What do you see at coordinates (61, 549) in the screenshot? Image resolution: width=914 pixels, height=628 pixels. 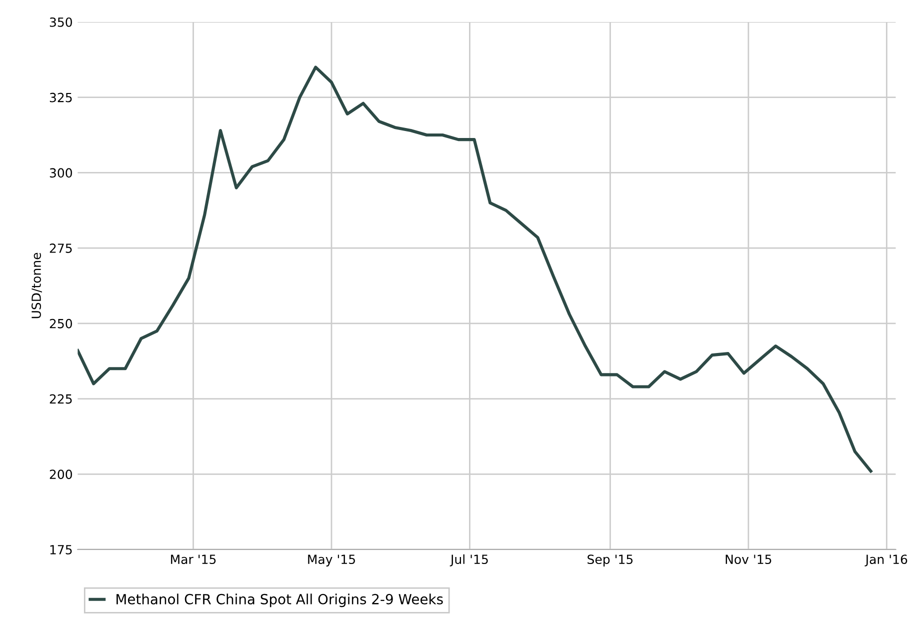 I see `y-tick-label: 175` at bounding box center [61, 549].